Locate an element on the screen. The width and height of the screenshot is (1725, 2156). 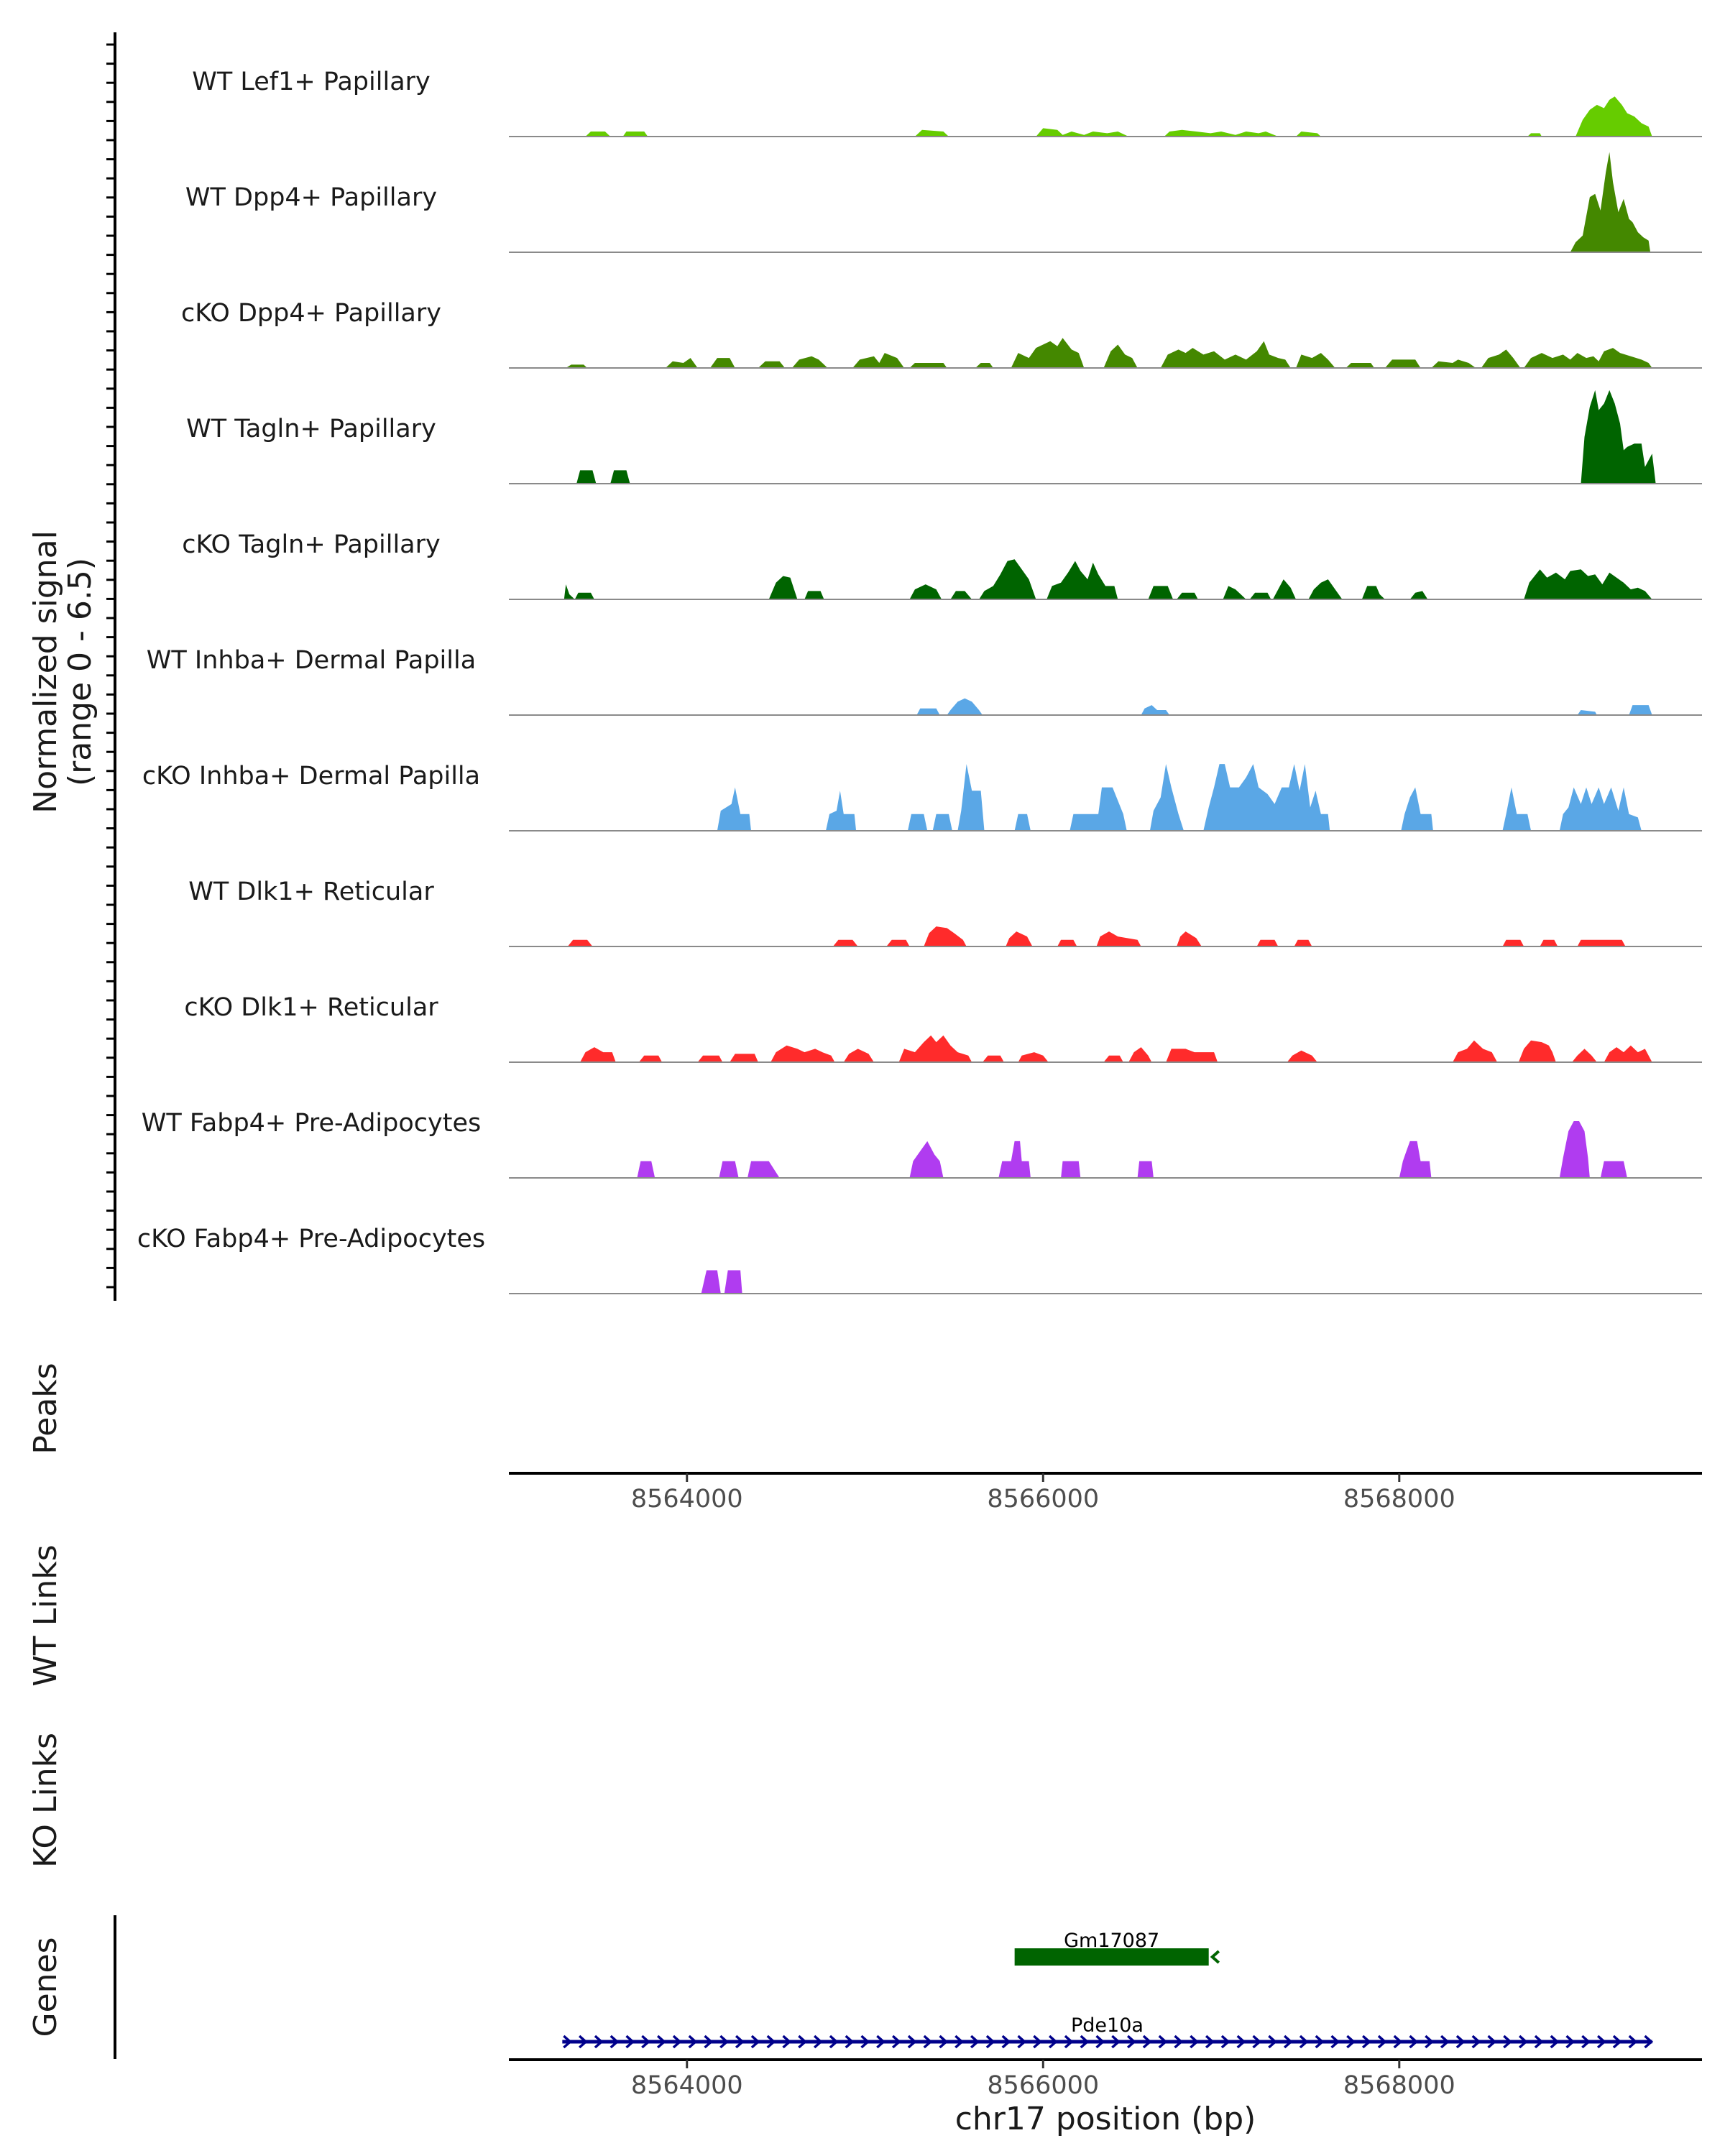
track-label: cKO Dpp4+ Papillary is located at coordinates (311, 313).